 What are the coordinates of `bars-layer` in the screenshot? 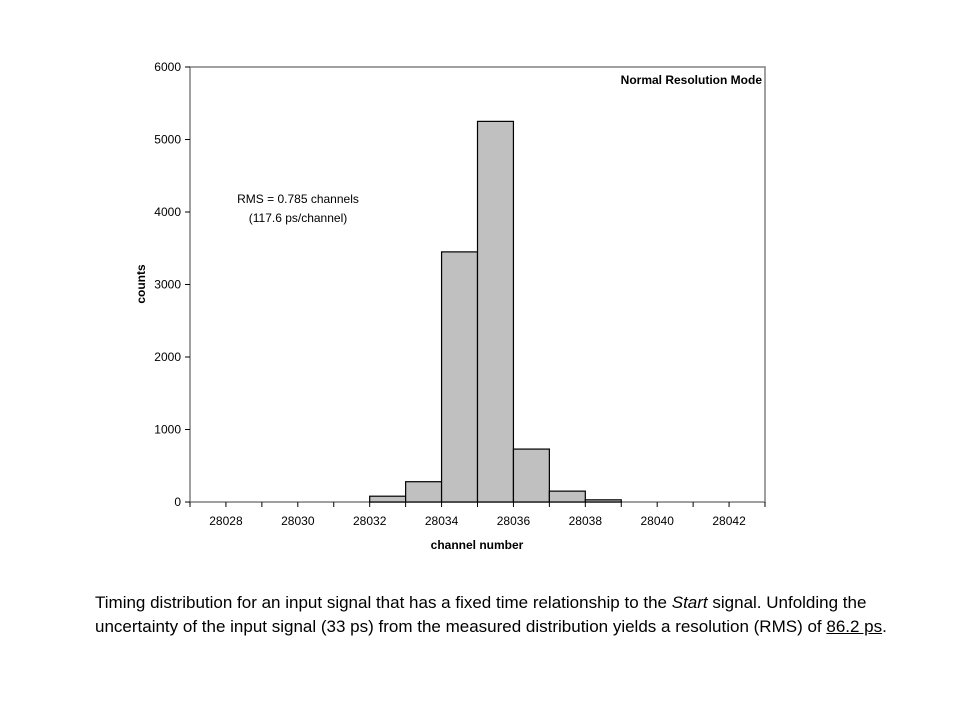 It's located at (495, 311).